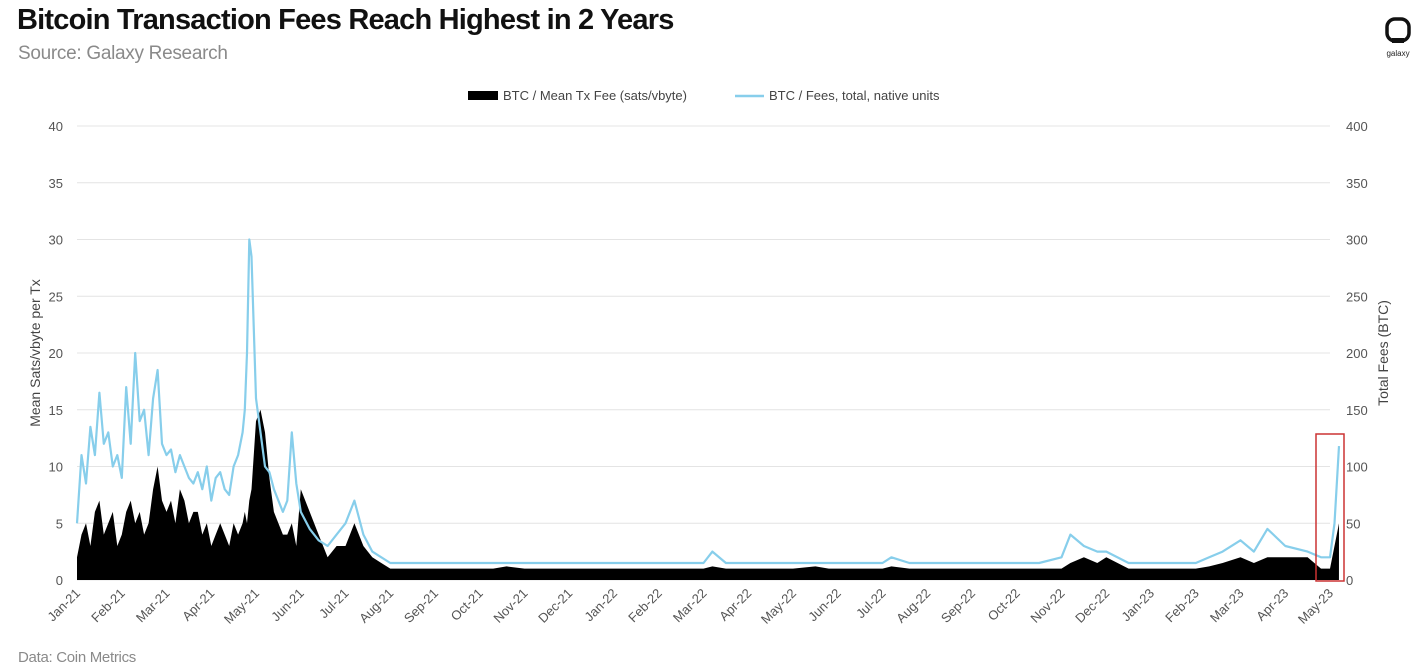 This screenshot has width=1422, height=672. What do you see at coordinates (1330, 507) in the screenshot?
I see `highlight-box` at bounding box center [1330, 507].